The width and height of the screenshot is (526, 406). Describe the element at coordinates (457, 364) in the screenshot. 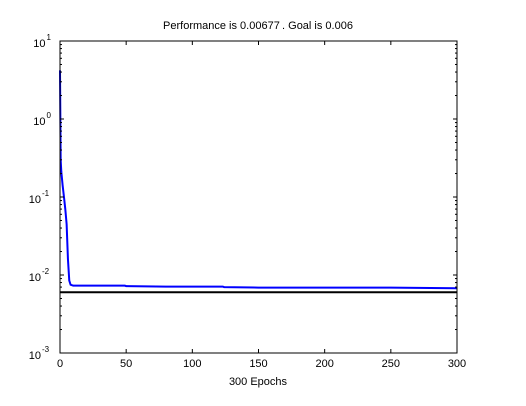

I see `x-tick-label: 300` at that location.